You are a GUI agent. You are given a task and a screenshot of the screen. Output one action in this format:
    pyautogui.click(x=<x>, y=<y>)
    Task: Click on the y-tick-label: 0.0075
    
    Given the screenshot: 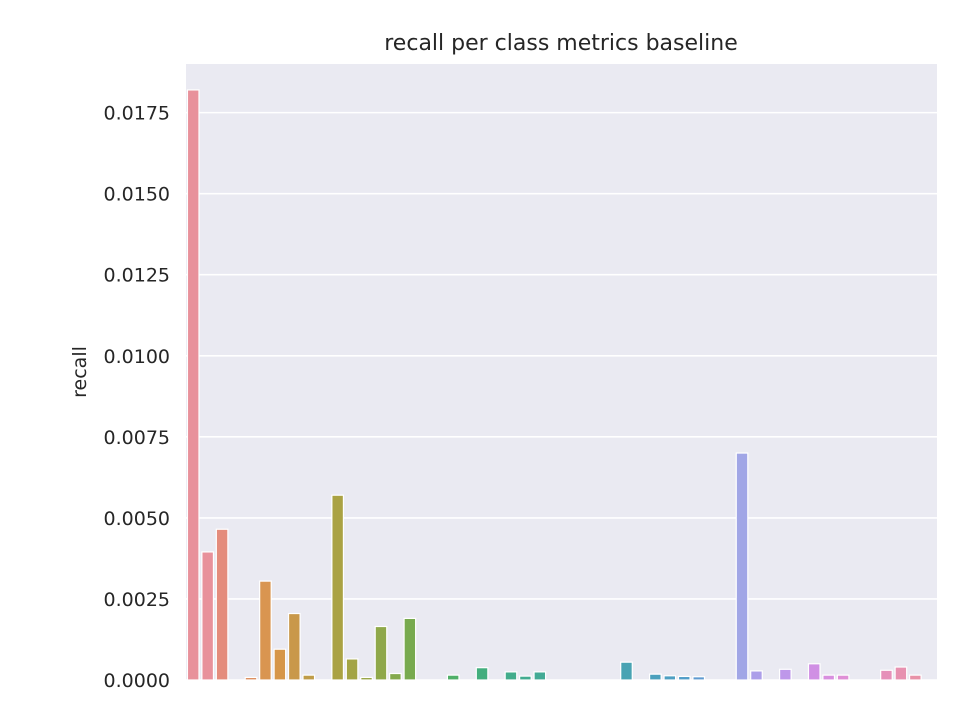 What is the action you would take?
    pyautogui.click(x=137, y=438)
    